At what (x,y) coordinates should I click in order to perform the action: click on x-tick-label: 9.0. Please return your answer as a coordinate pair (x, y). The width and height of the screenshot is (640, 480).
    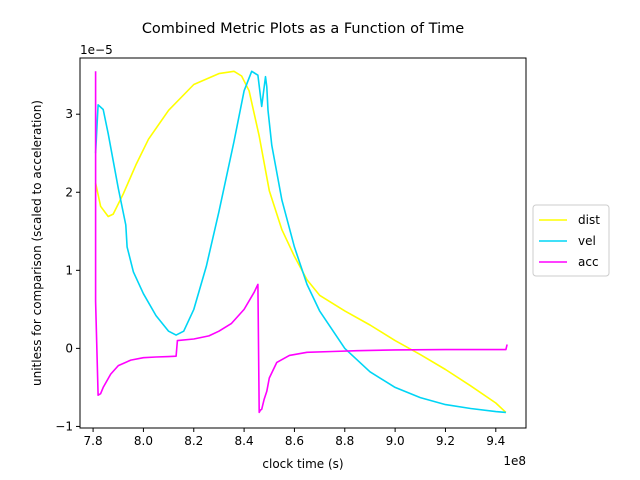
    Looking at the image, I should click on (395, 441).